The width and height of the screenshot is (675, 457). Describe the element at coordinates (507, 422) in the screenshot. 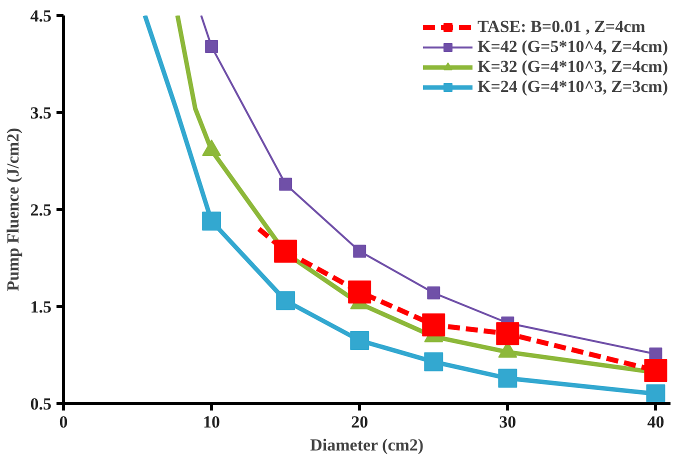

I see `x-tick-label: 30` at that location.